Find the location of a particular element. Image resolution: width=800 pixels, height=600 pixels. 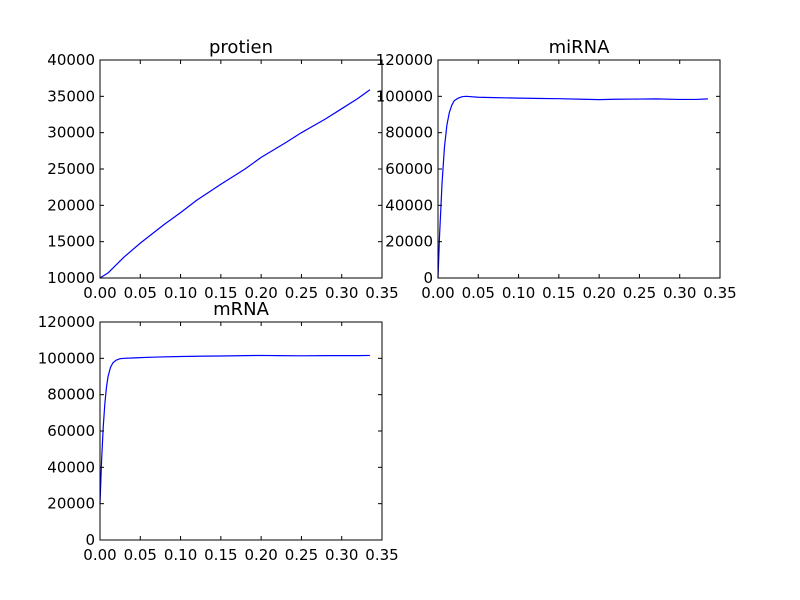

y-tick-label: 35000 is located at coordinates (71, 96).